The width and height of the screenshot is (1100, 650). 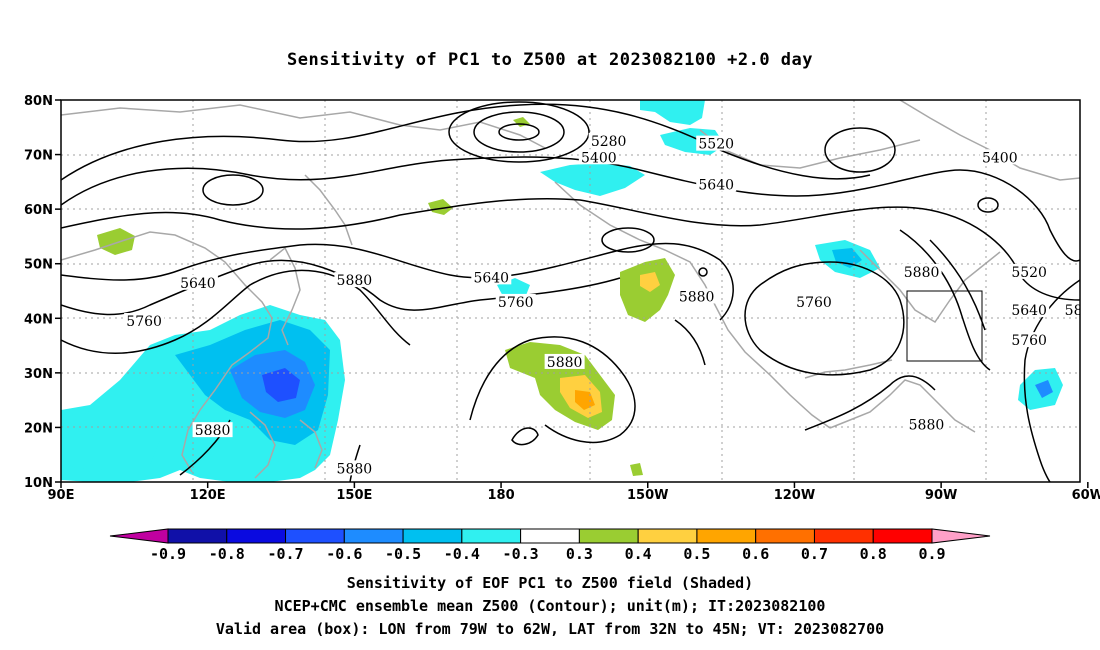 I want to click on contour-label: 588, so click(x=1078, y=311).